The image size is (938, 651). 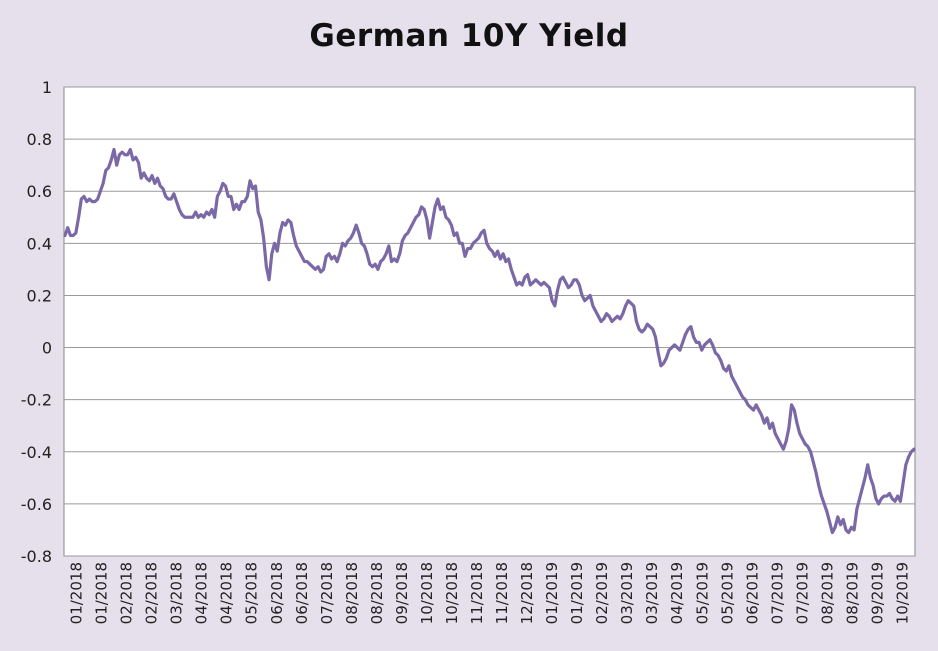 What do you see at coordinates (752, 593) in the screenshot?
I see `x-tick-label: 06/2019` at bounding box center [752, 593].